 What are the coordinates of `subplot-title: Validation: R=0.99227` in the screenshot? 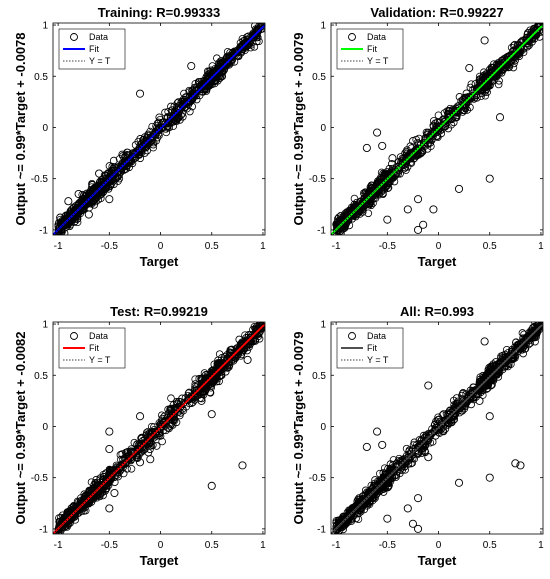 It's located at (436, 12).